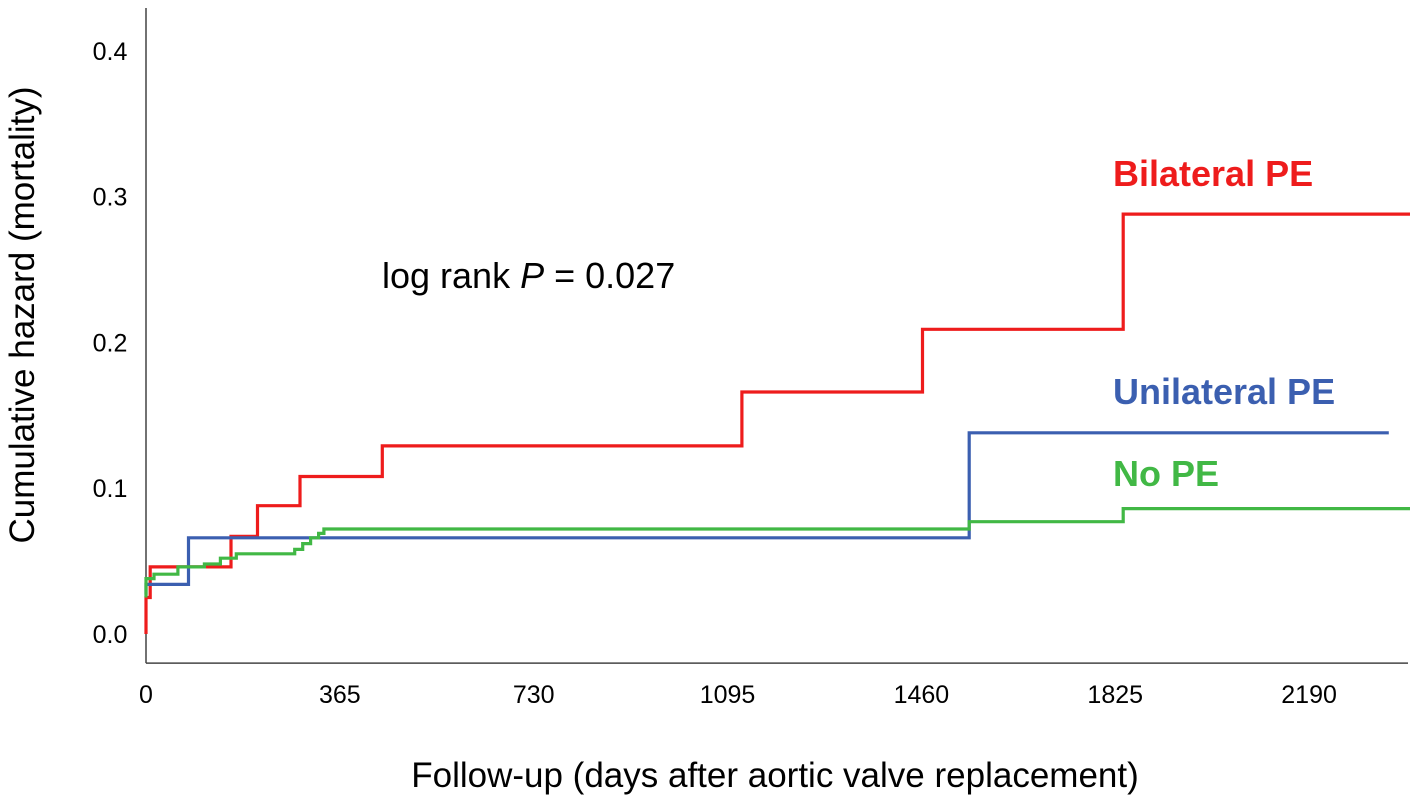  I want to click on log-rank-annotation: log rank P = 0.027, so click(528, 275).